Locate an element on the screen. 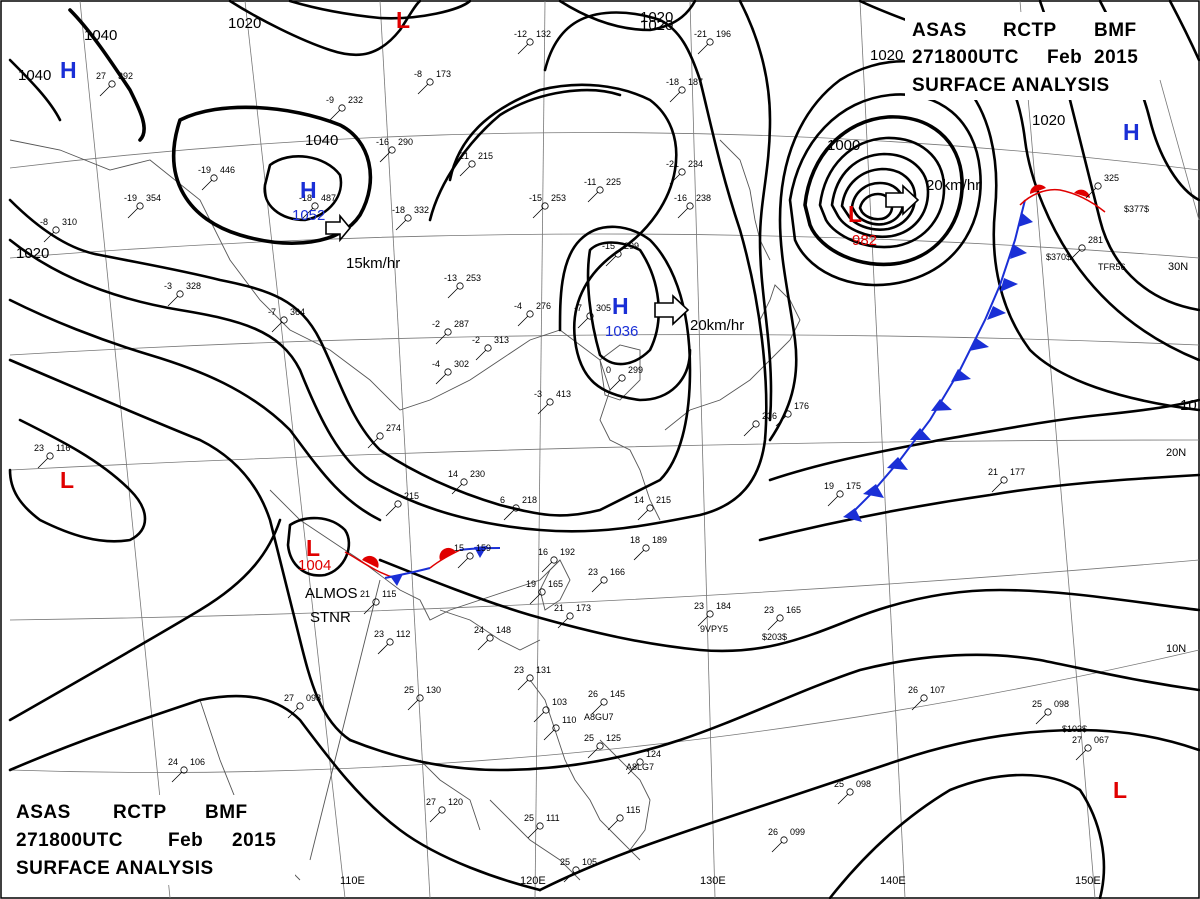 Image resolution: width=1200 pixels, height=899 pixels. station-obs: 21 177 is located at coordinates (1006, 480).